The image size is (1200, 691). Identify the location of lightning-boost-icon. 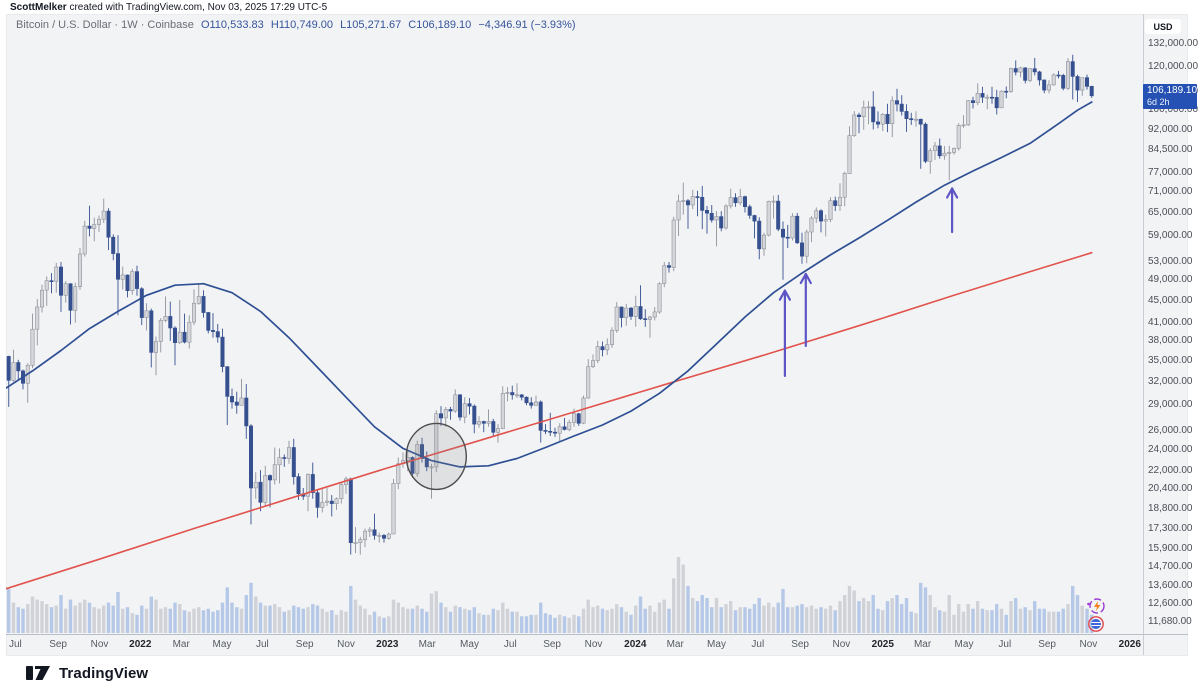
(1096, 606).